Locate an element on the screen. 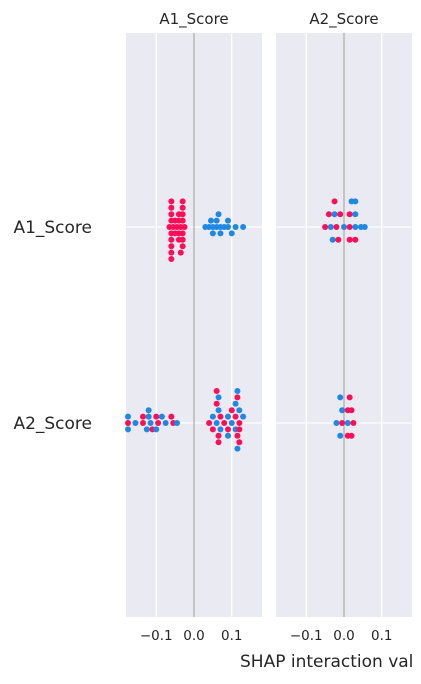 This screenshot has width=421, height=684. row-label: A2_Score is located at coordinates (52, 424).